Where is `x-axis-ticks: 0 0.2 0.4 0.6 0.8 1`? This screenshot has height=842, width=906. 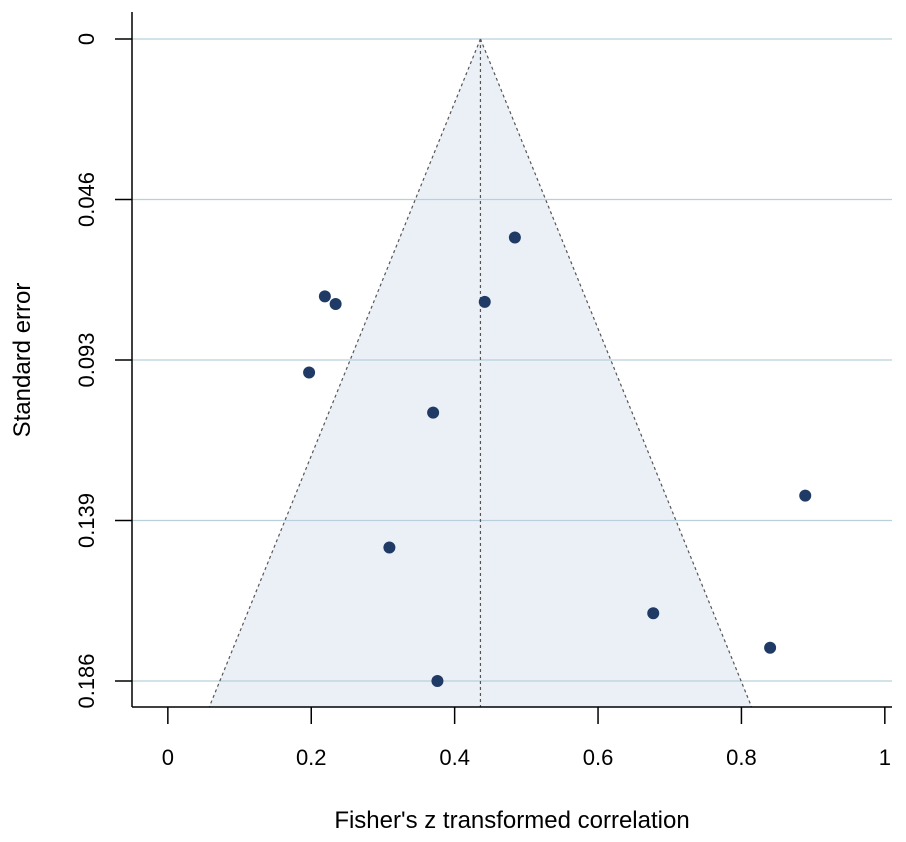
x-axis-ticks: 0 0.2 0.4 0.6 0.8 1 is located at coordinates (526, 738).